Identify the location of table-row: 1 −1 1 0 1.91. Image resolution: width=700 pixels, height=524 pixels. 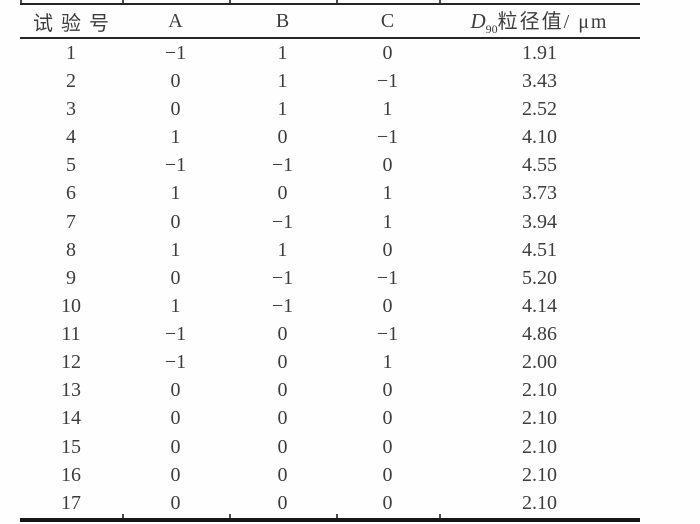
(330, 52).